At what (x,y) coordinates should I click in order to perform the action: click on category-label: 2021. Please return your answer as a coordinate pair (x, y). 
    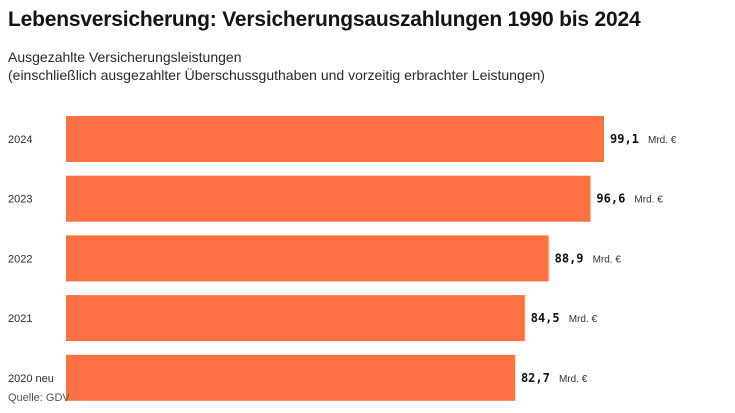
    Looking at the image, I should click on (20, 319).